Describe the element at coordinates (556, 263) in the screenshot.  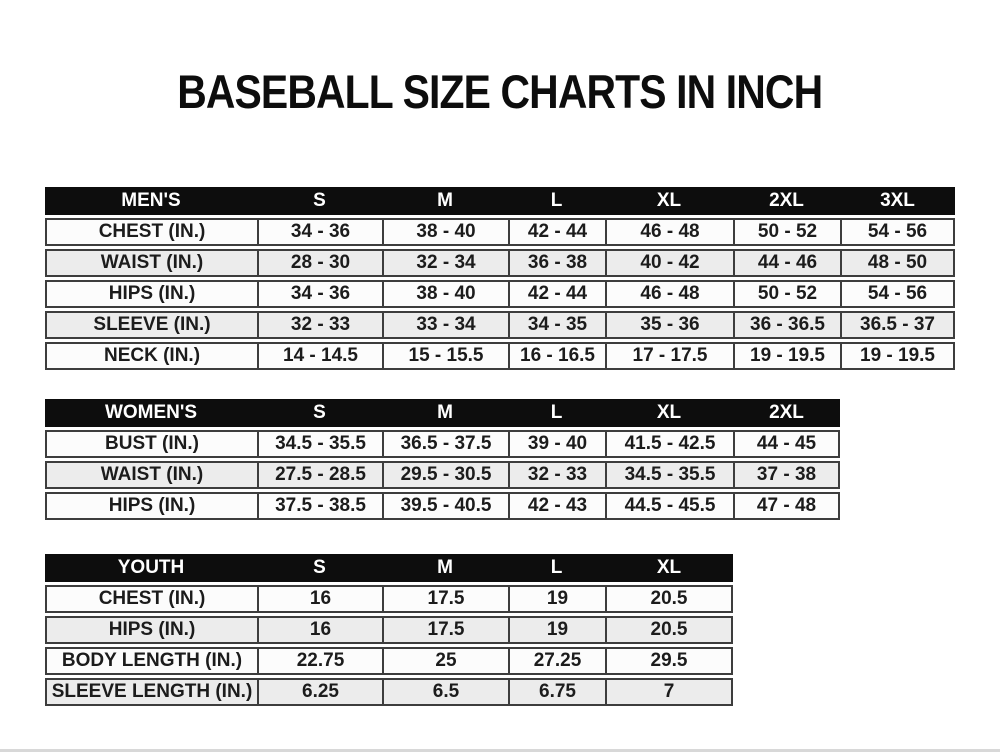
I see `mens-value-cell: 36 - 38` at that location.